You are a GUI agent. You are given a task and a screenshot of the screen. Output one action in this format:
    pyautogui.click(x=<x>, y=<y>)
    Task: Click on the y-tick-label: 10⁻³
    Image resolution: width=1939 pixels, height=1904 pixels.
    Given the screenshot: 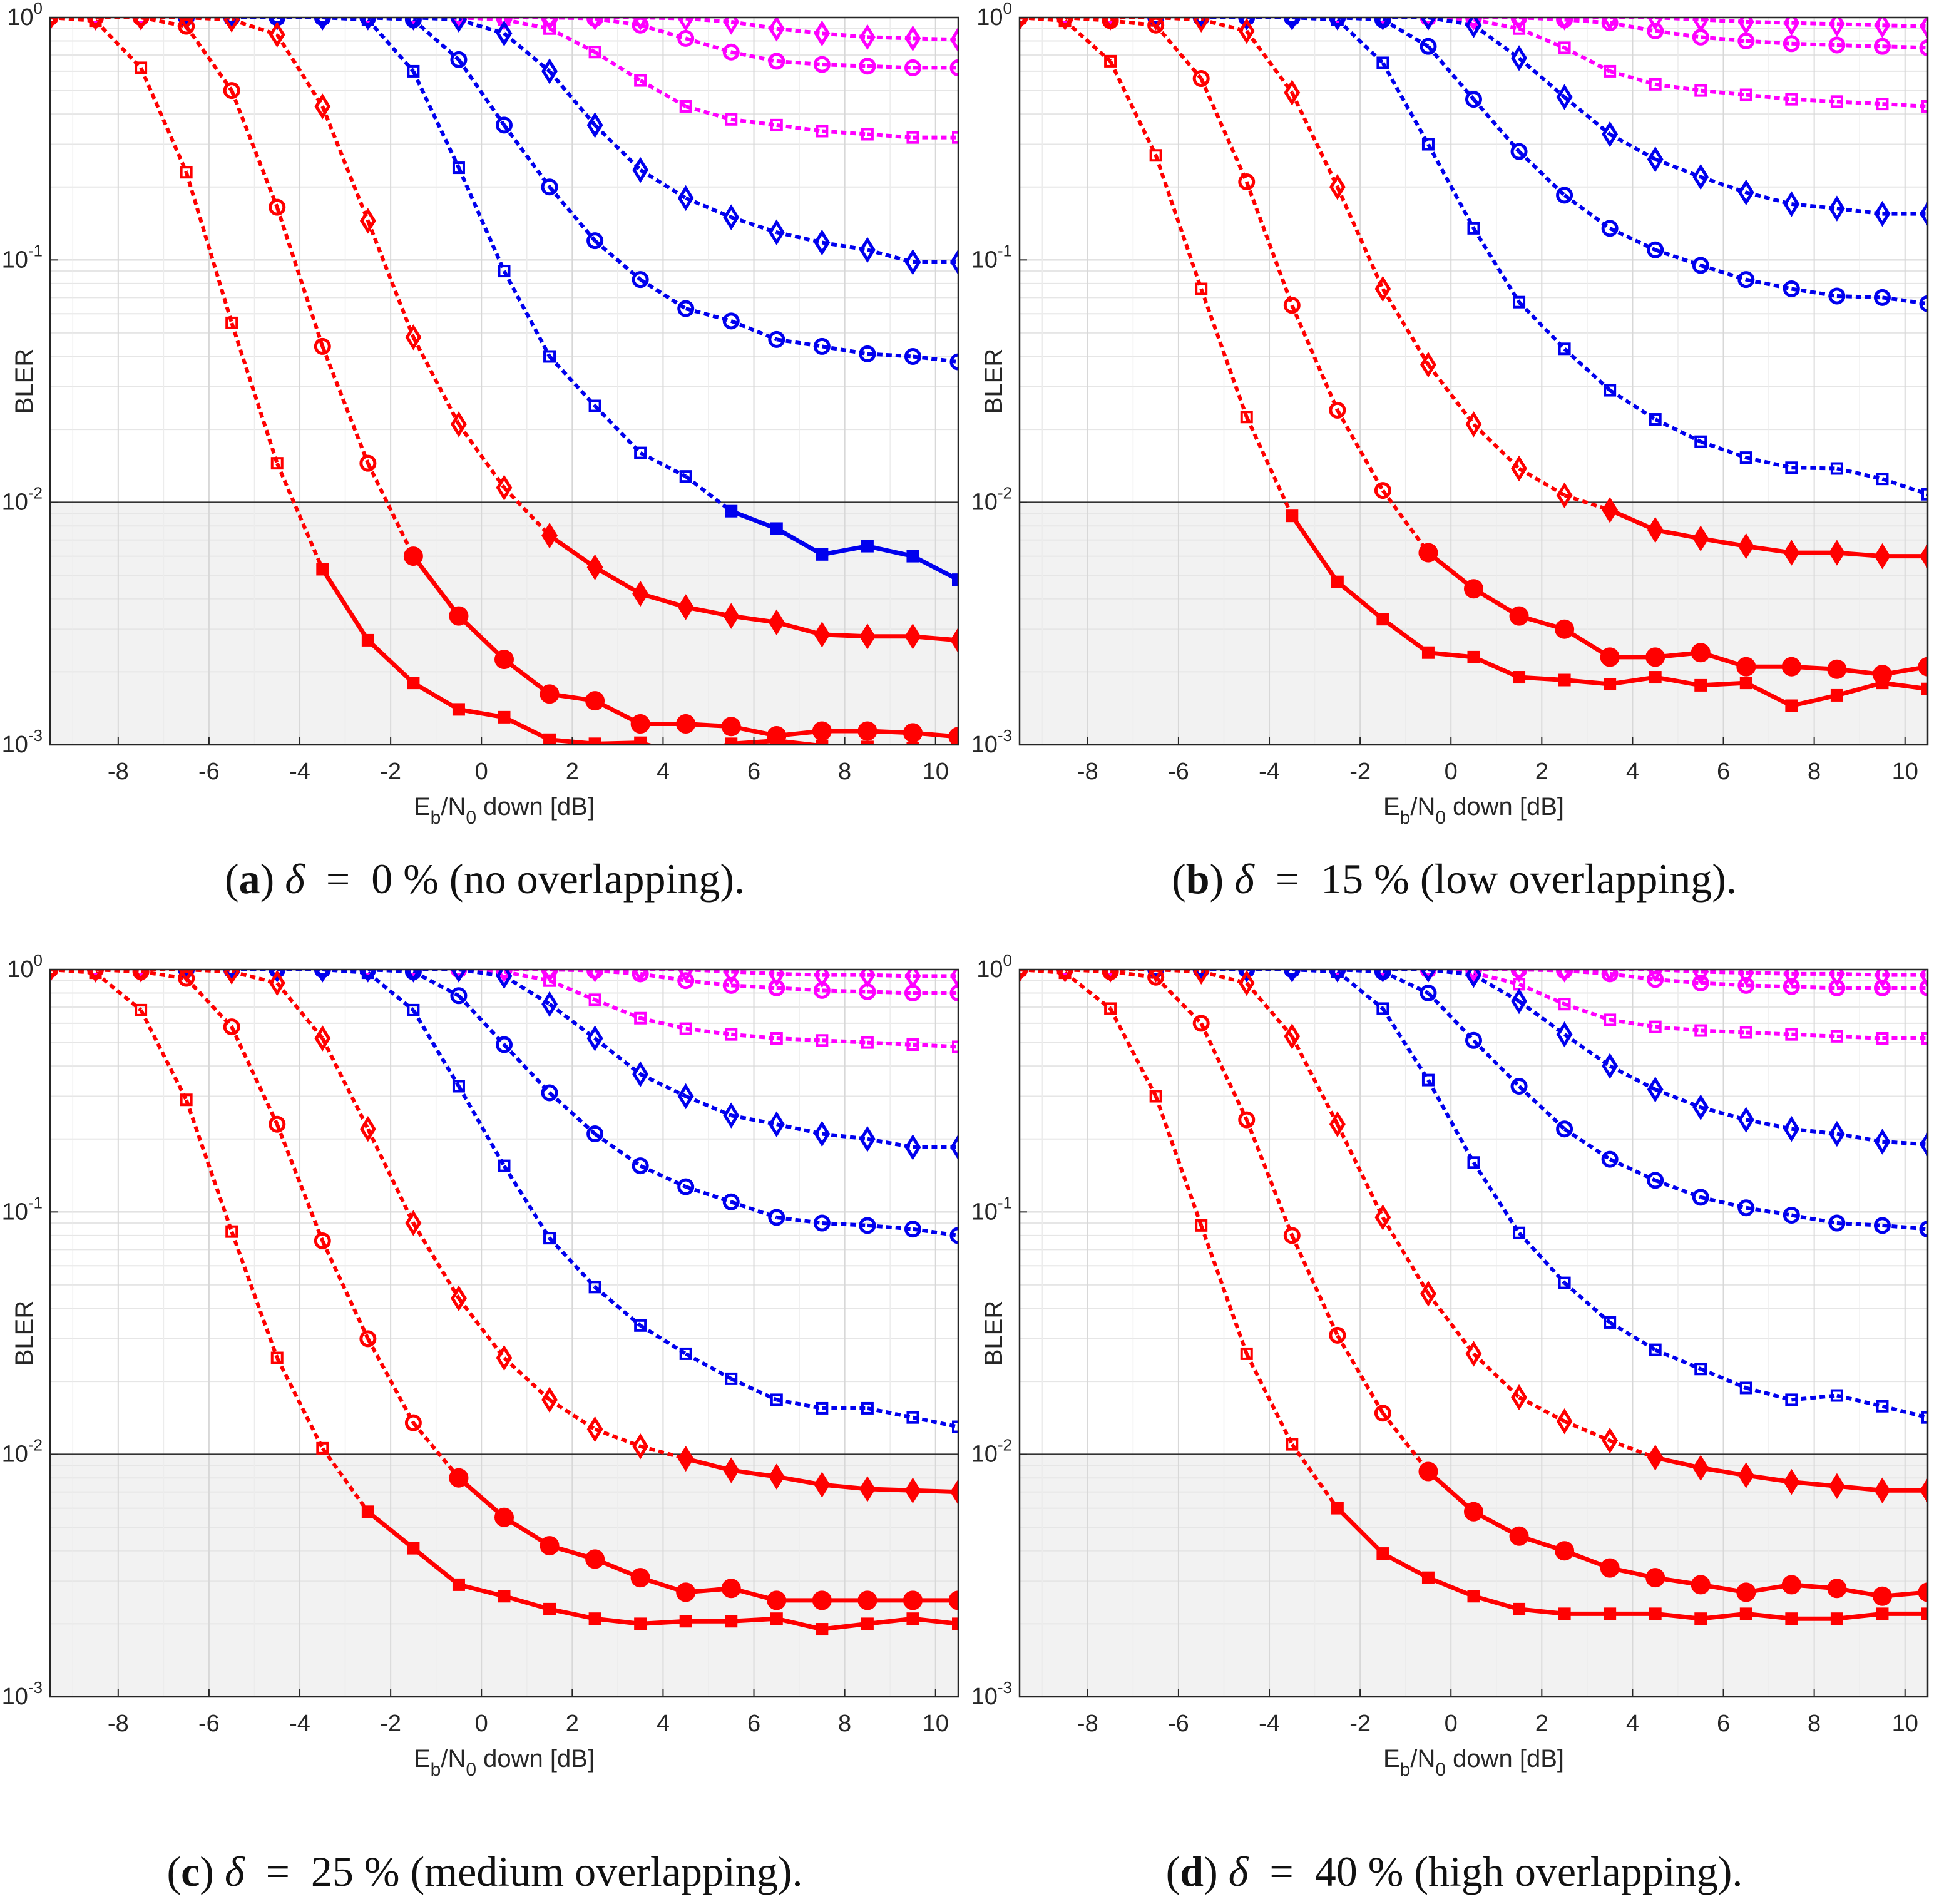 What is the action you would take?
    pyautogui.click(x=22, y=1694)
    